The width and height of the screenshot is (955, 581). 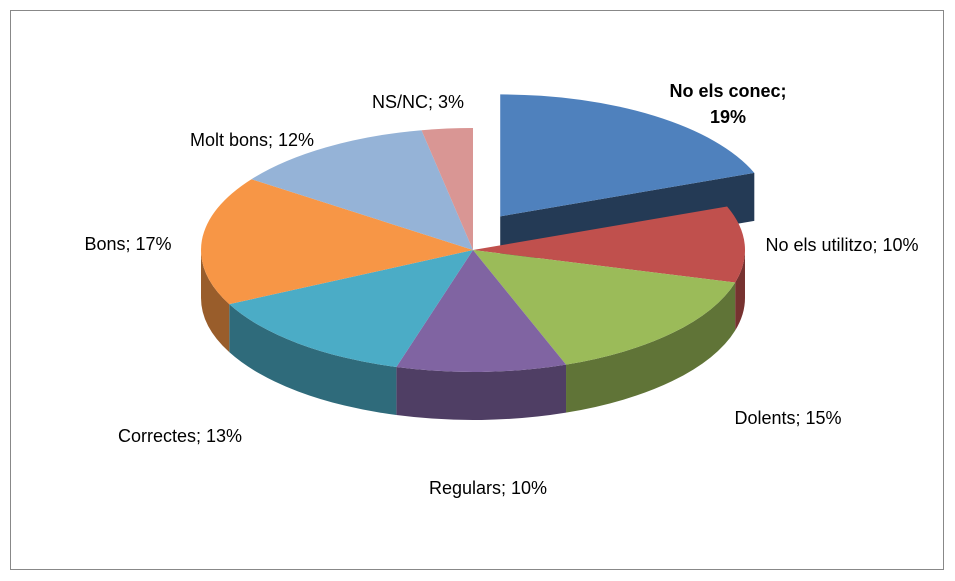 I want to click on data-label: No els conec; 19%, so click(x=728, y=104).